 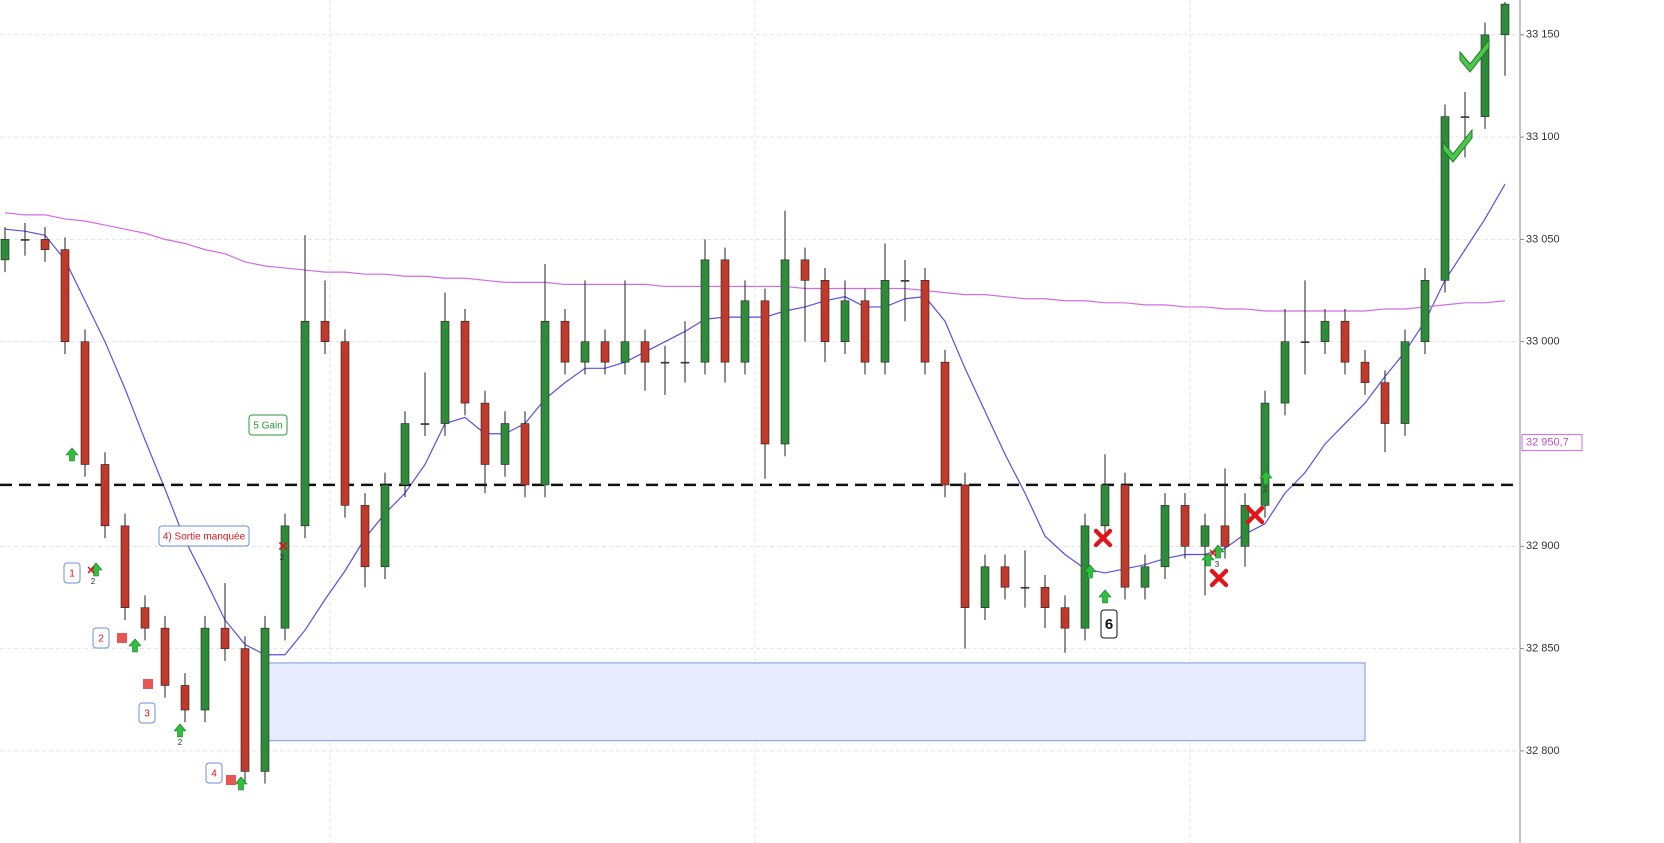 I want to click on last-price-box, so click(x=1552, y=443).